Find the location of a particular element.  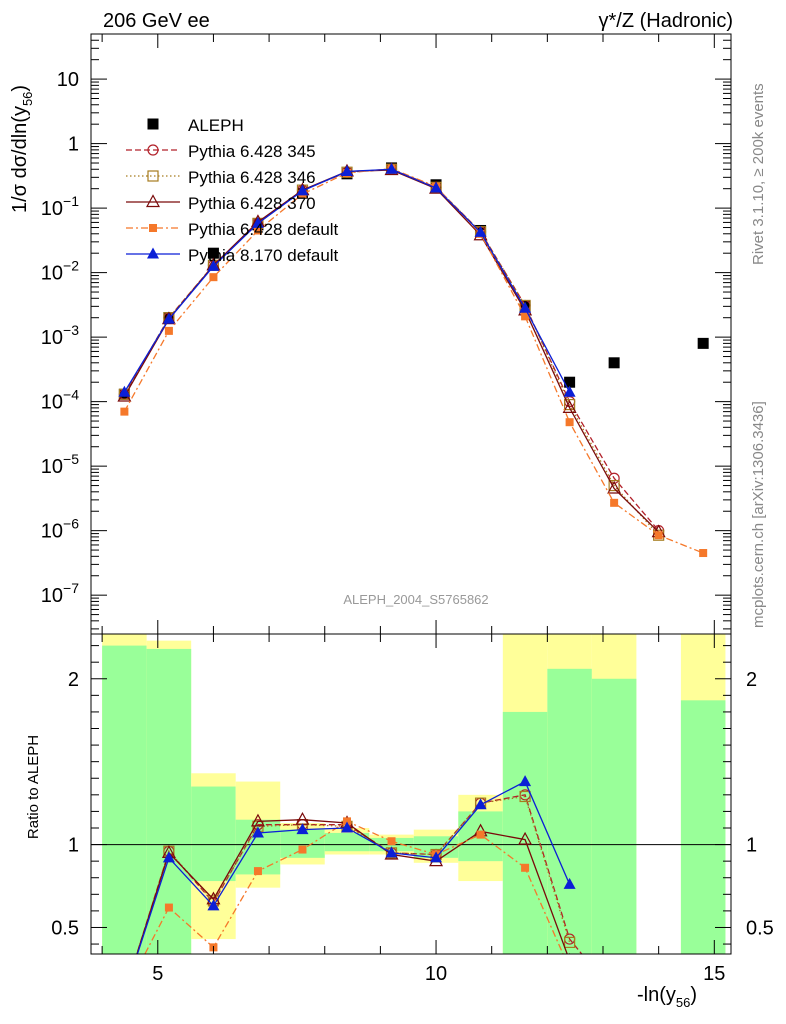

header-right-label: γ*/Z (Hadronic) is located at coordinates (666, 21).